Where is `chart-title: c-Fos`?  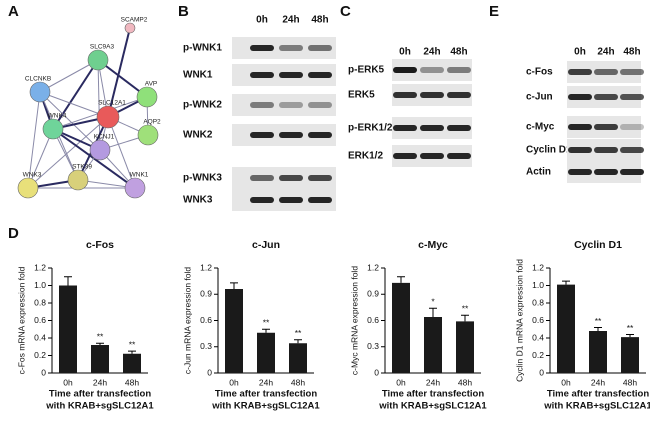 chart-title: c-Fos is located at coordinates (100, 245).